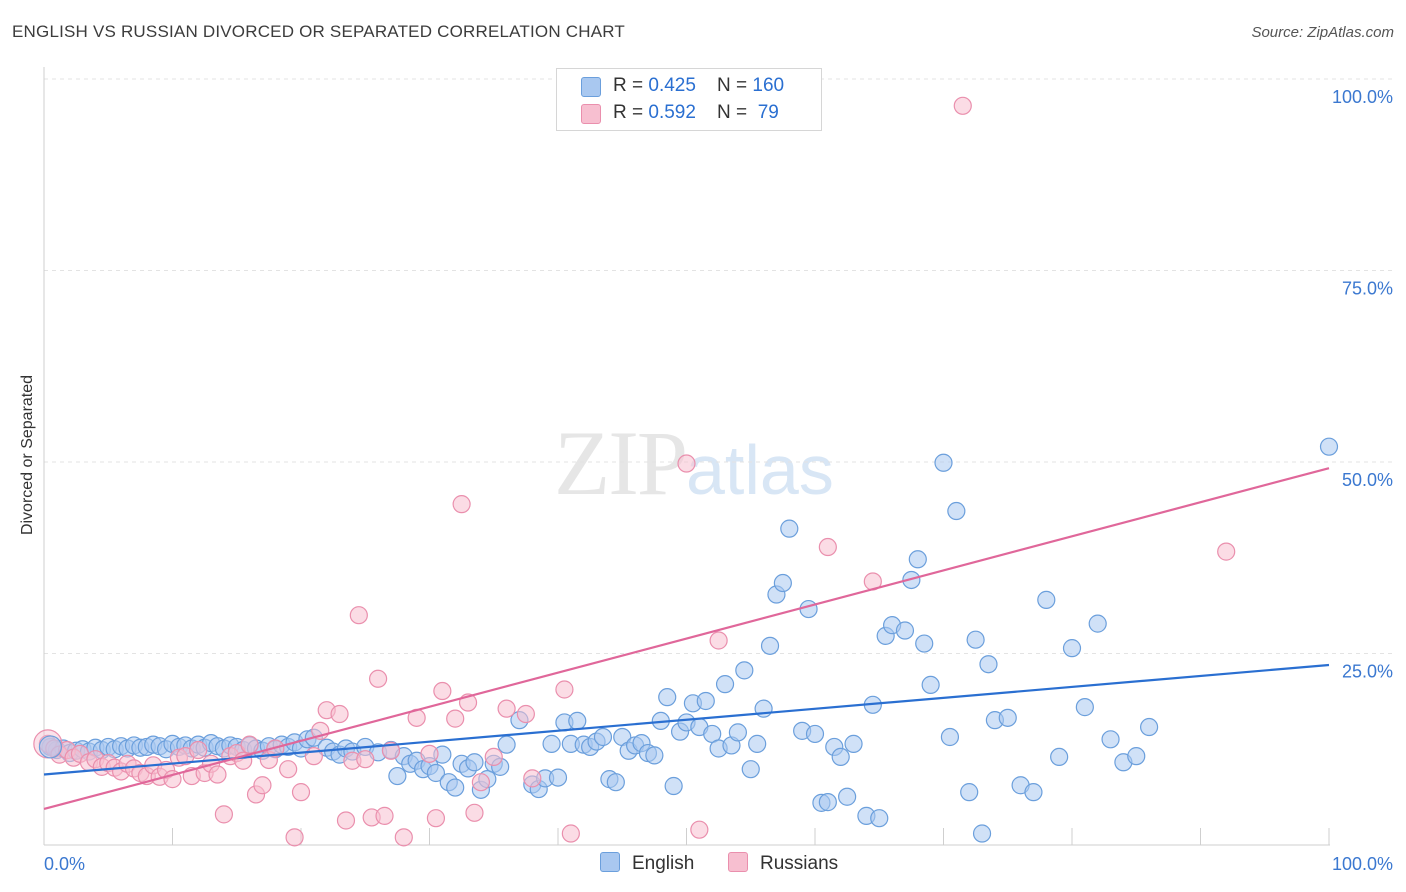 This screenshot has height=892, width=1406. I want to click on english-trend-line, so click(686, 719).